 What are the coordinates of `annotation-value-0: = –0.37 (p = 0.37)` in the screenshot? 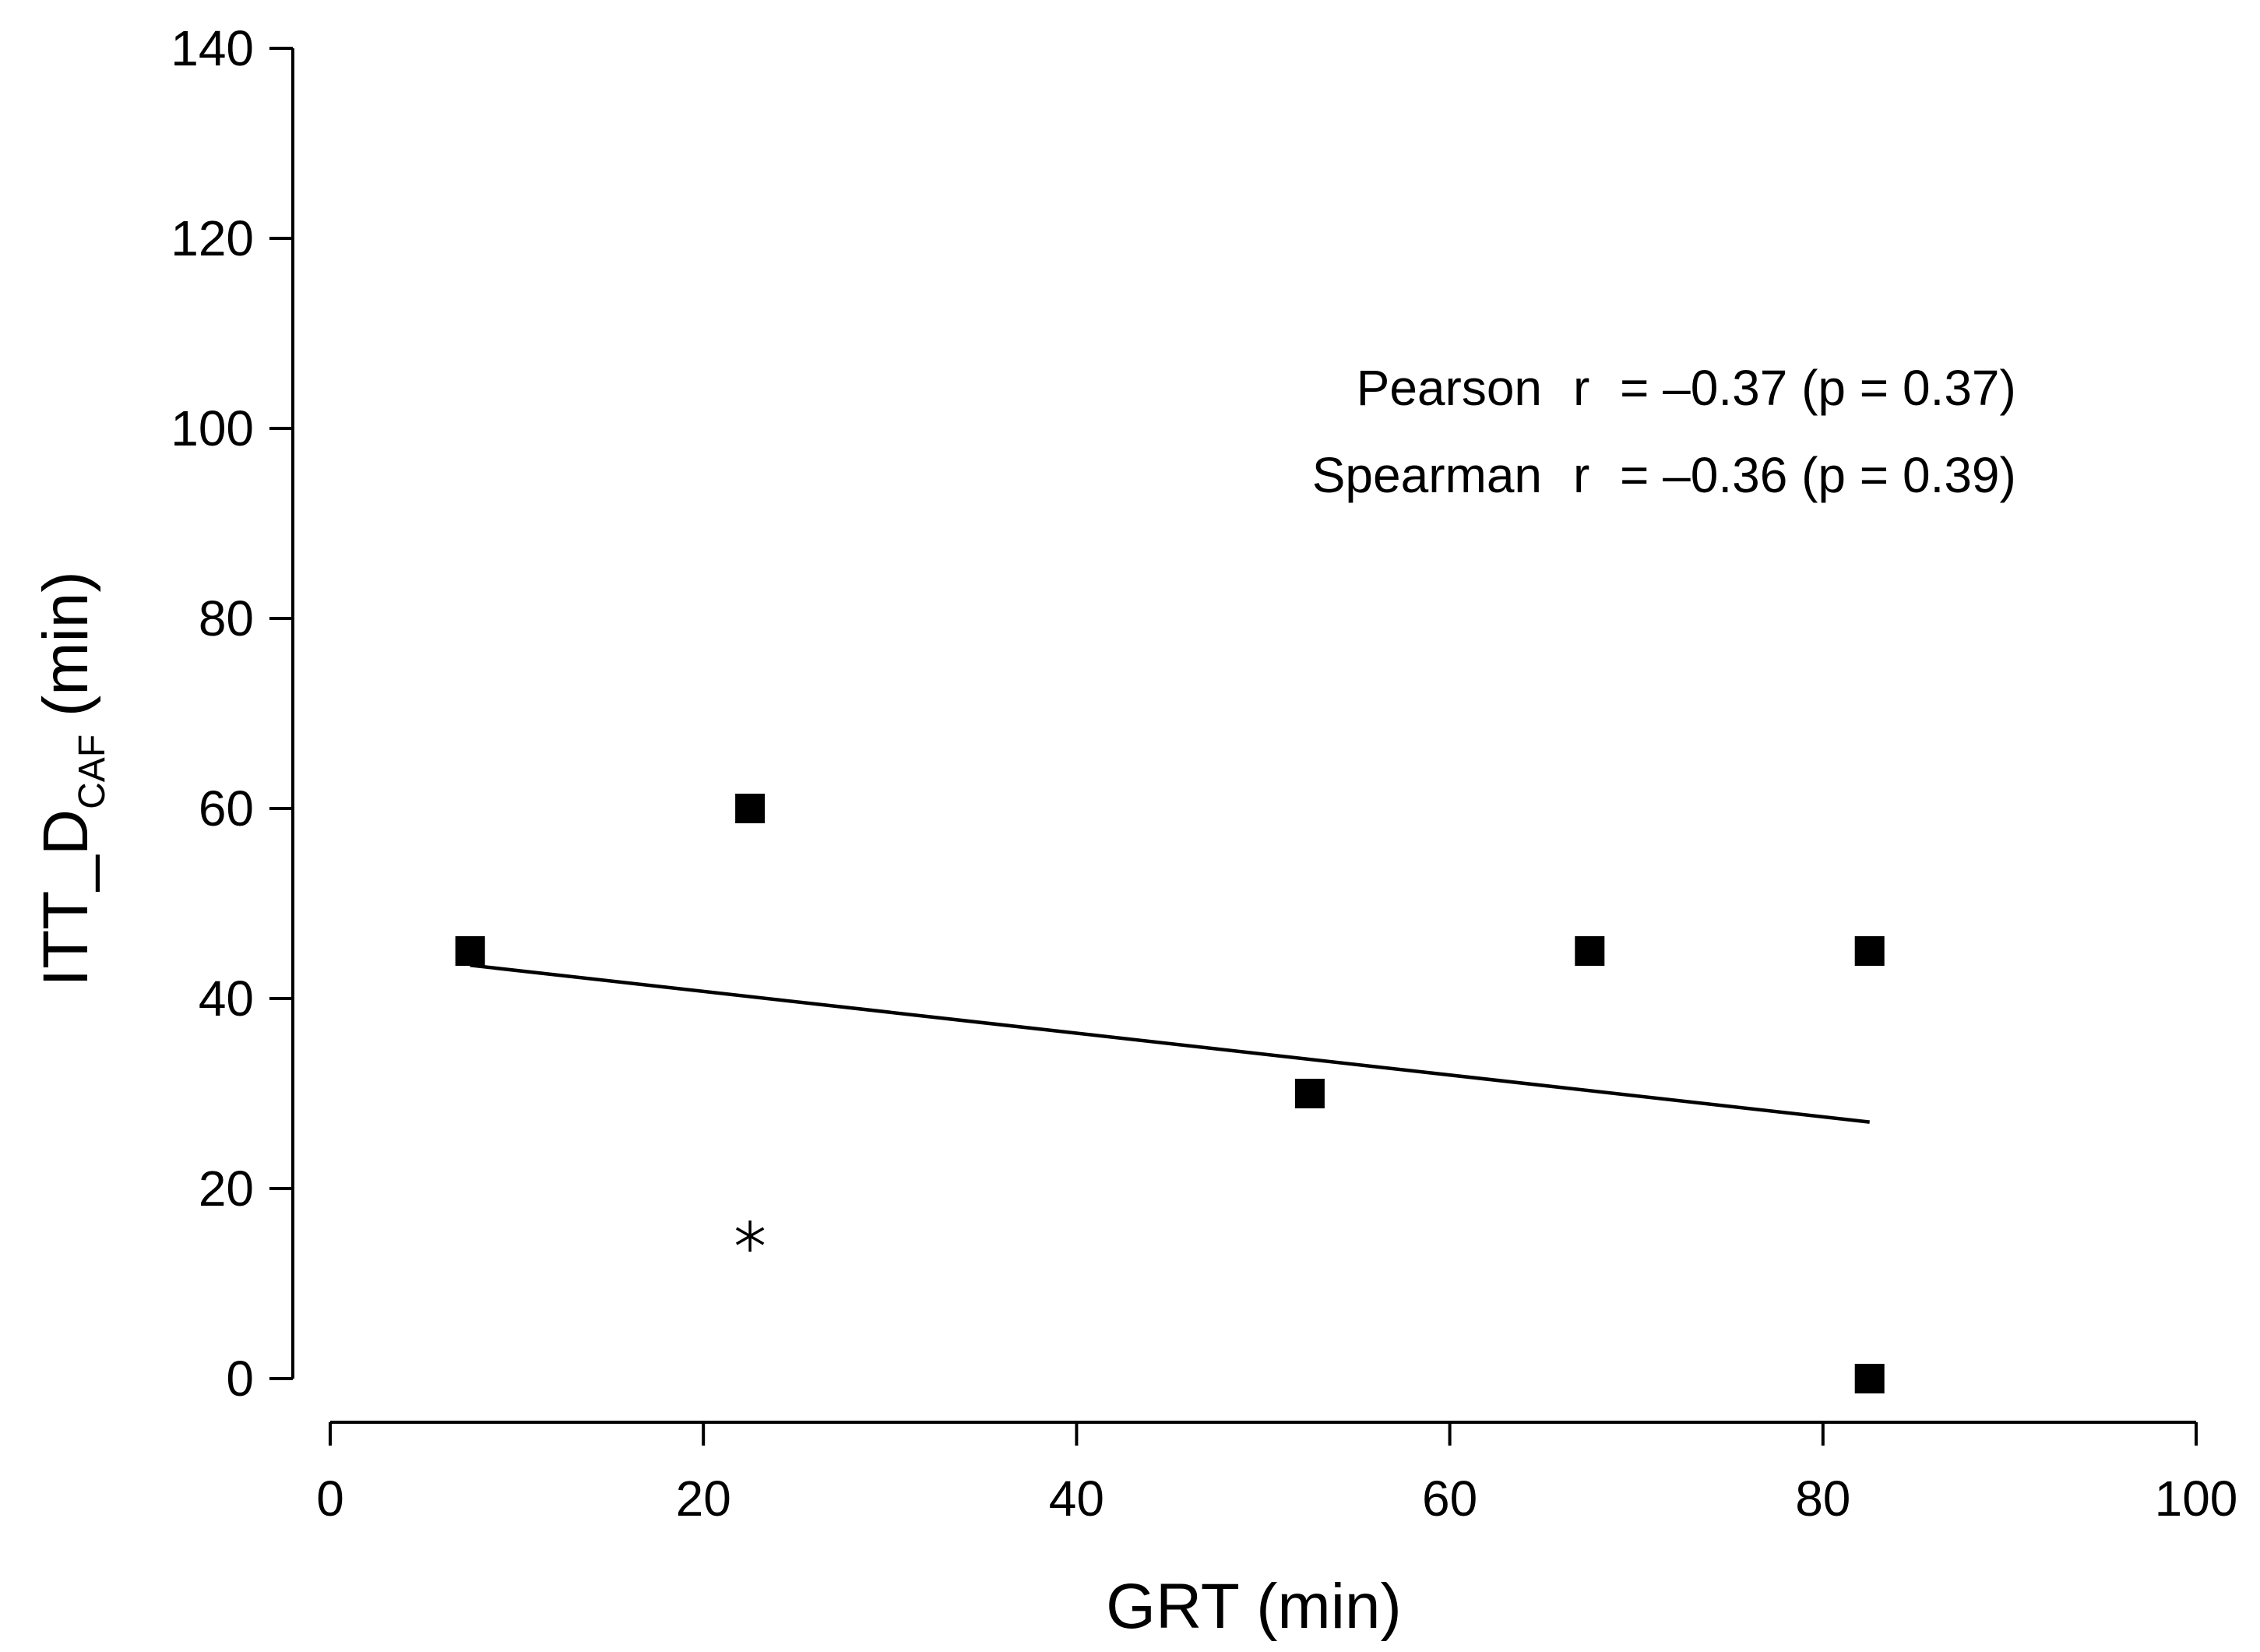 It's located at (1818, 388).